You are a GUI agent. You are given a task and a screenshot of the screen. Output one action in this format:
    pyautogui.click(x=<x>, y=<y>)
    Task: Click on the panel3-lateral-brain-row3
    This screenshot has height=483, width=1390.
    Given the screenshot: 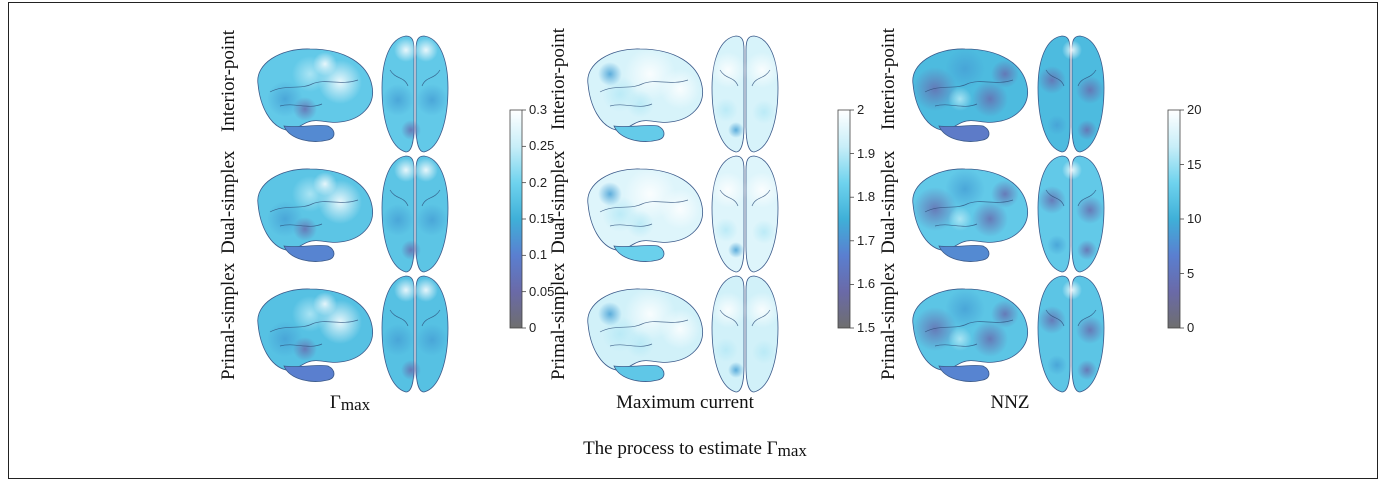 What is the action you would take?
    pyautogui.click(x=970, y=335)
    